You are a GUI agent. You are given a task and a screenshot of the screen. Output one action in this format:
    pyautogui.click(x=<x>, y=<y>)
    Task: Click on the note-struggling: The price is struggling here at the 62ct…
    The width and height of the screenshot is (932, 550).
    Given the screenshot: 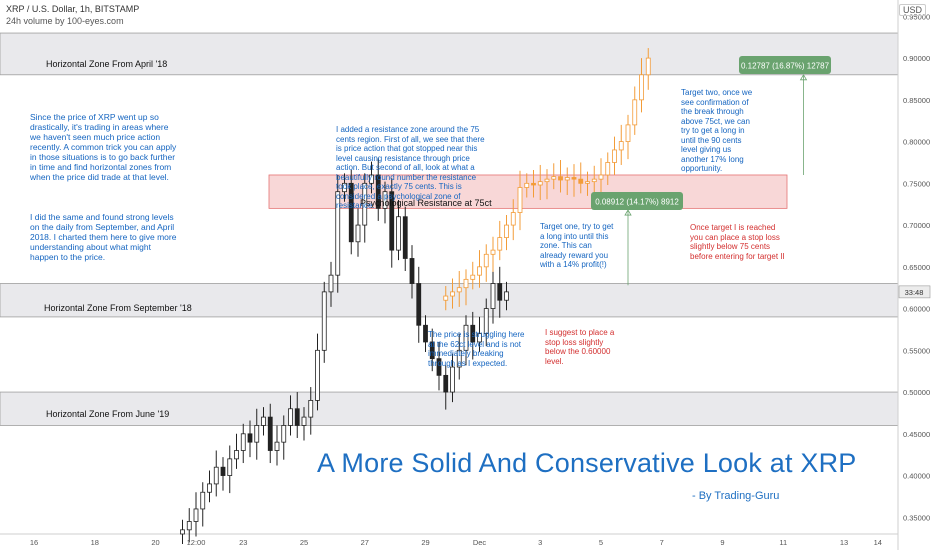 What is the action you would take?
    pyautogui.click(x=476, y=349)
    